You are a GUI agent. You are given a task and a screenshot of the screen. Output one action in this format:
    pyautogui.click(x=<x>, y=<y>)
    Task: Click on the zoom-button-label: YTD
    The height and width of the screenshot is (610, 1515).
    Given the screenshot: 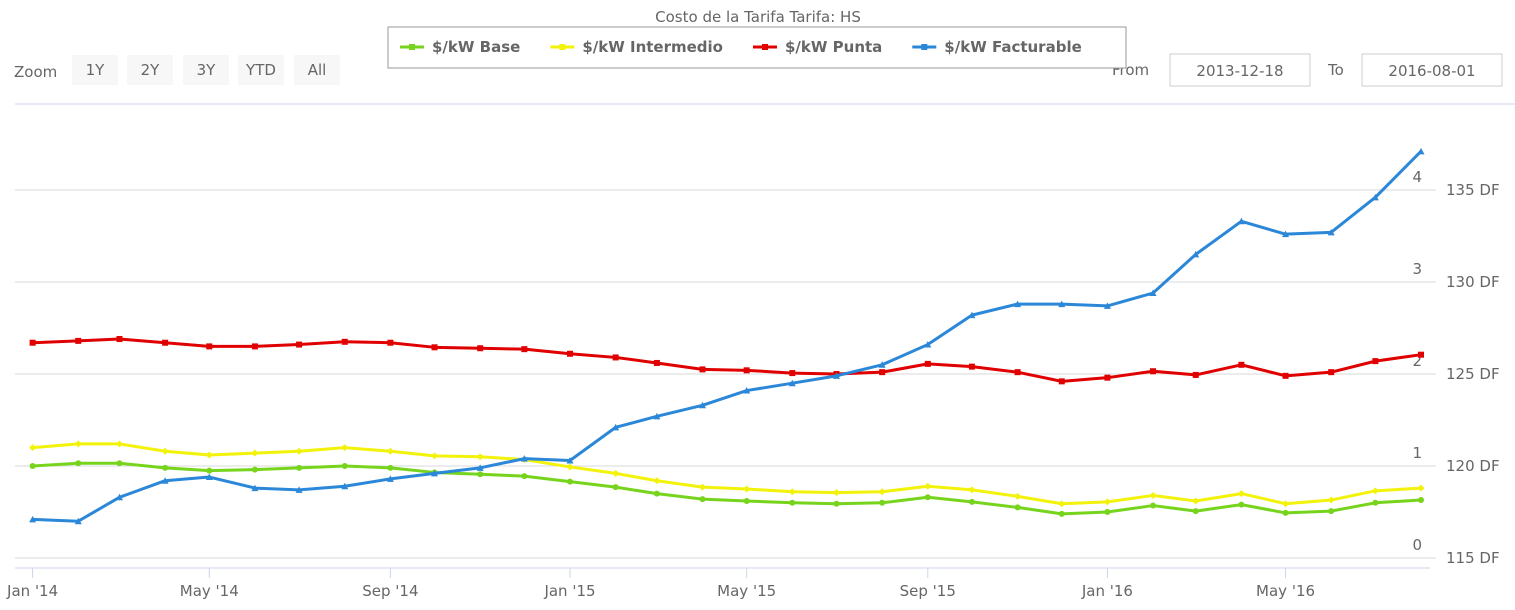 What is the action you would take?
    pyautogui.click(x=260, y=70)
    